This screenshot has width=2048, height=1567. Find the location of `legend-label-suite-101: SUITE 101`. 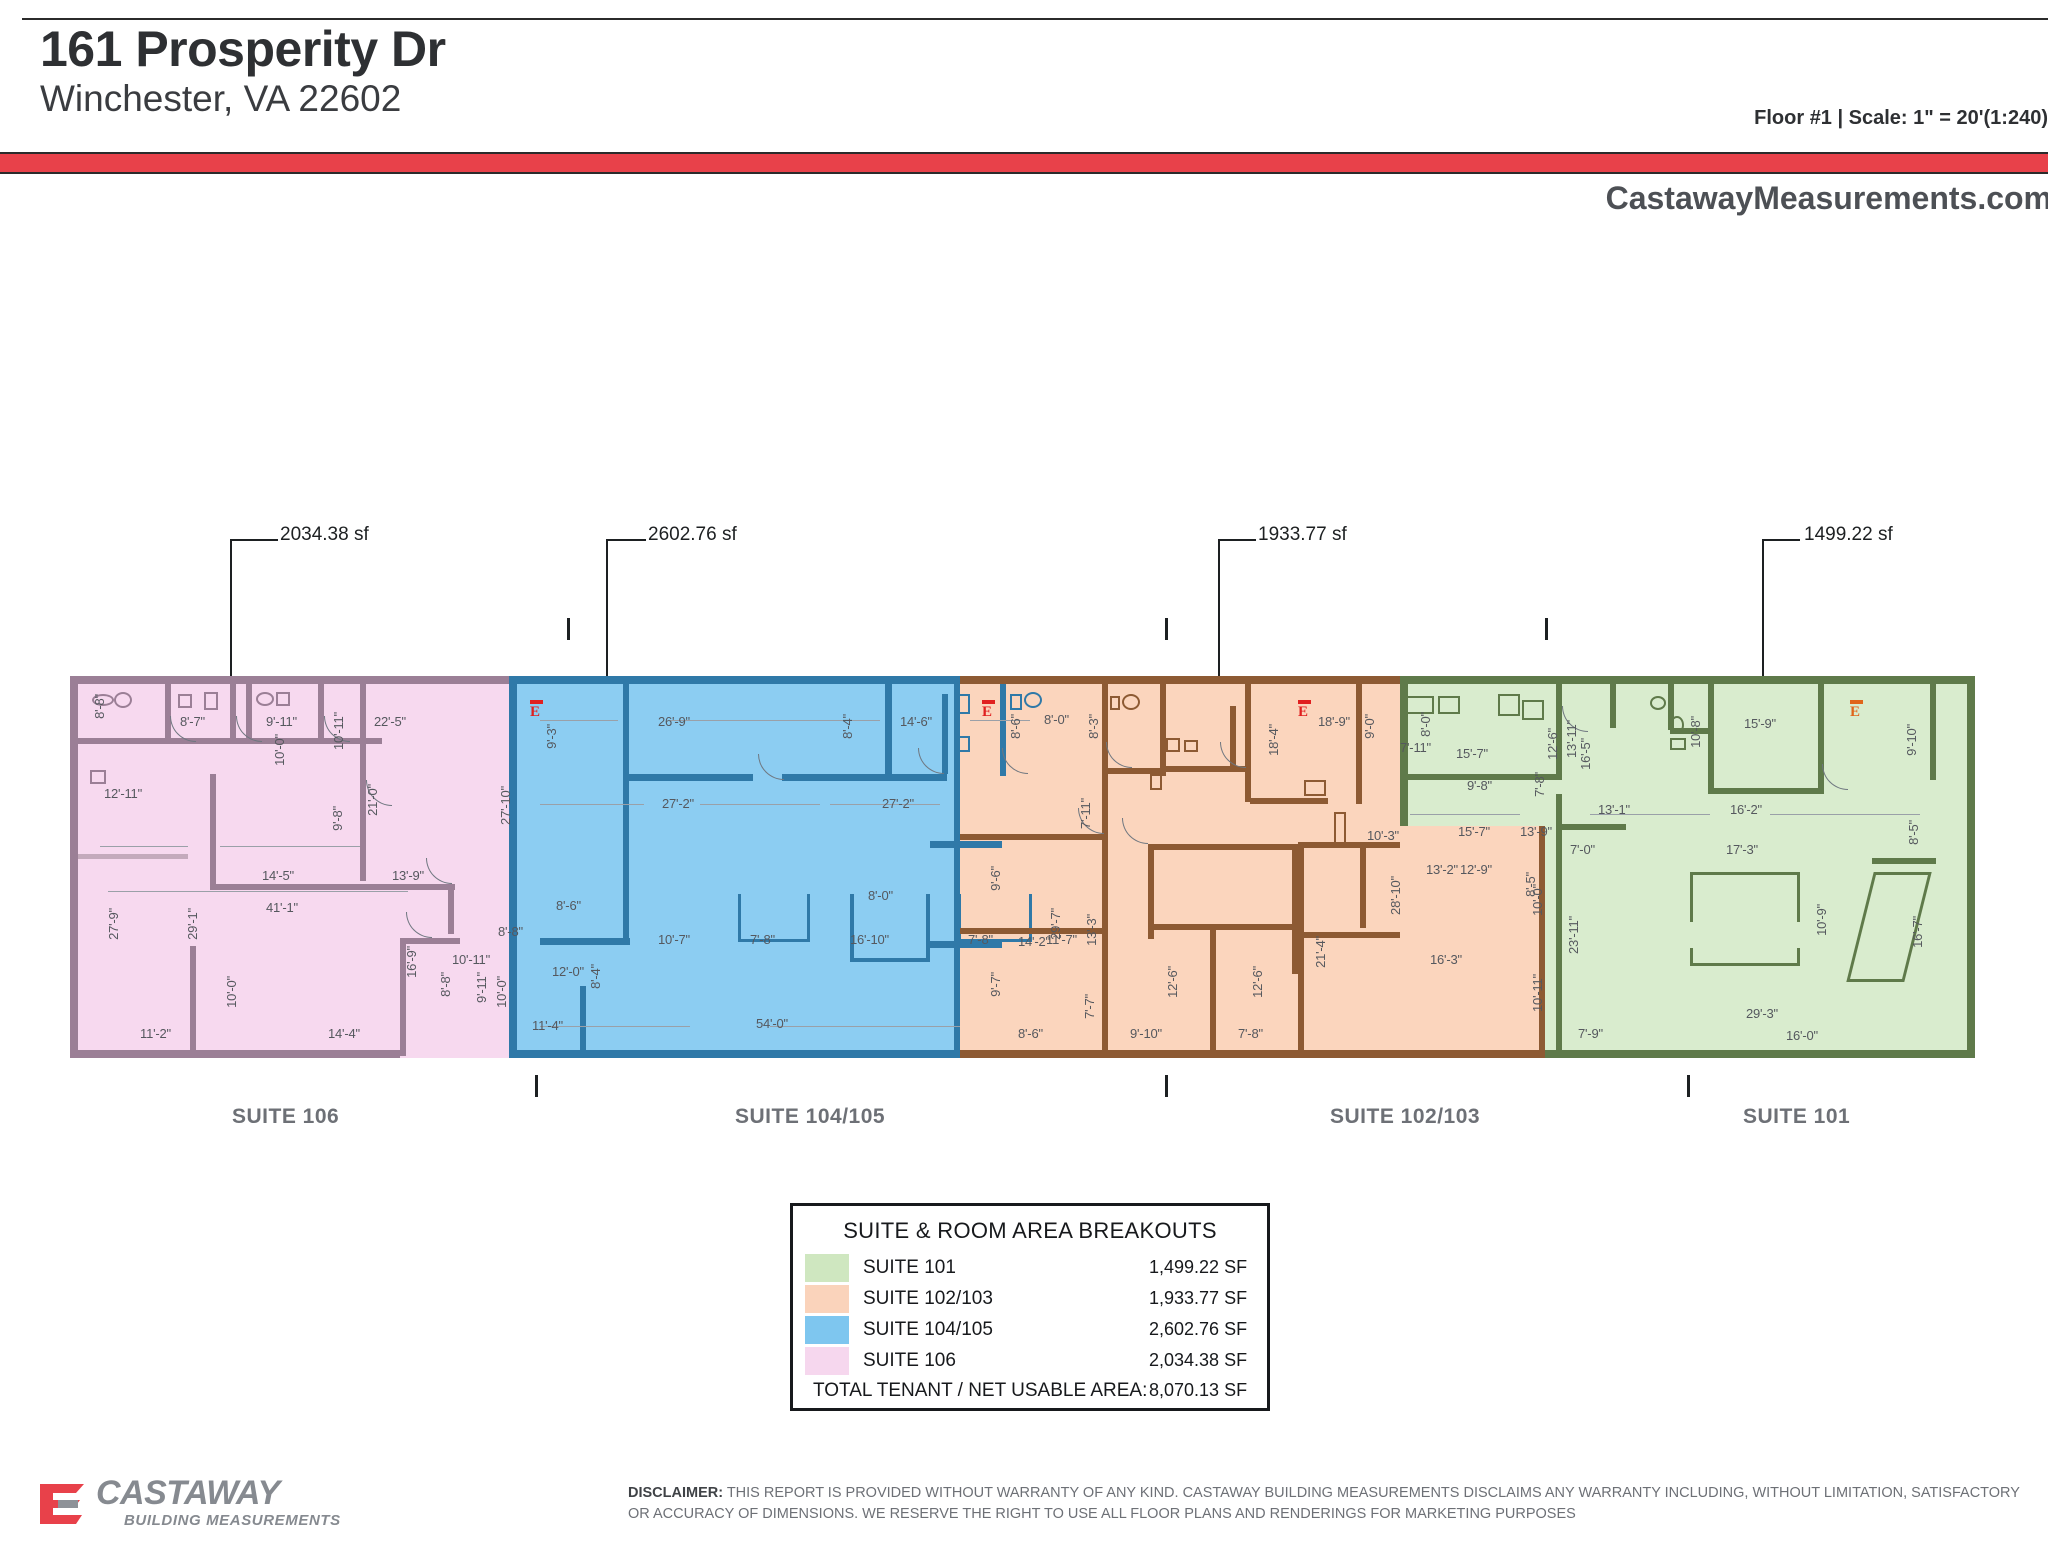

legend-label-suite-101: SUITE 101 is located at coordinates (909, 1267).